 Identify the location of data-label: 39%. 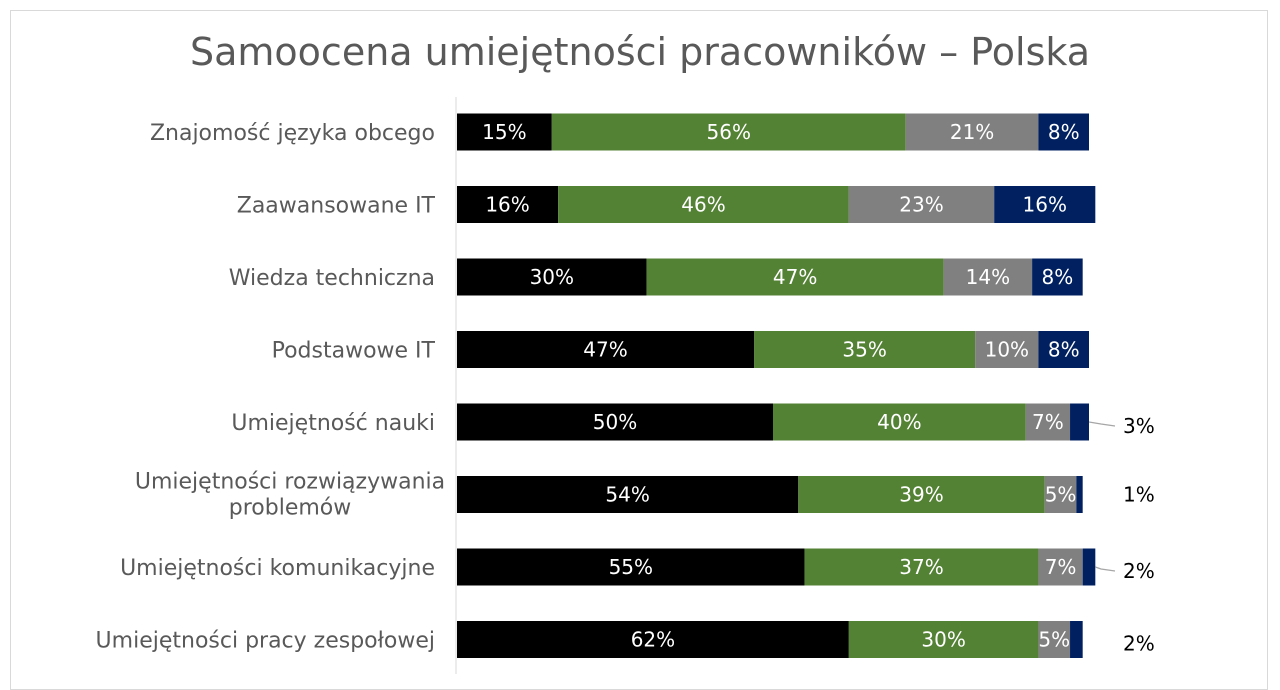
(921, 495).